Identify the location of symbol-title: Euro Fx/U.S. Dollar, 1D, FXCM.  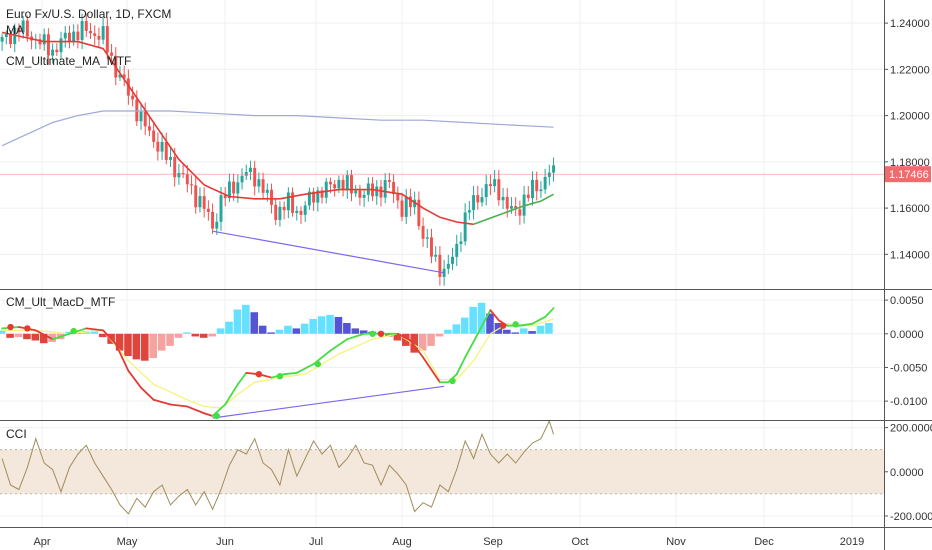
(88, 14).